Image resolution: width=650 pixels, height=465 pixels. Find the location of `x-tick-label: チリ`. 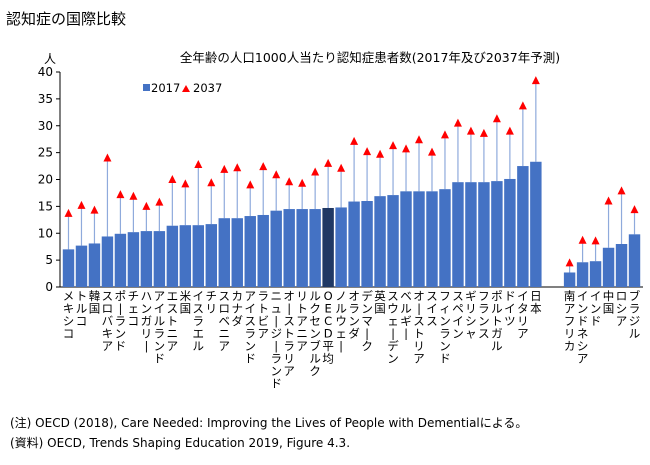

x-tick-label: チリ is located at coordinates (212, 302).